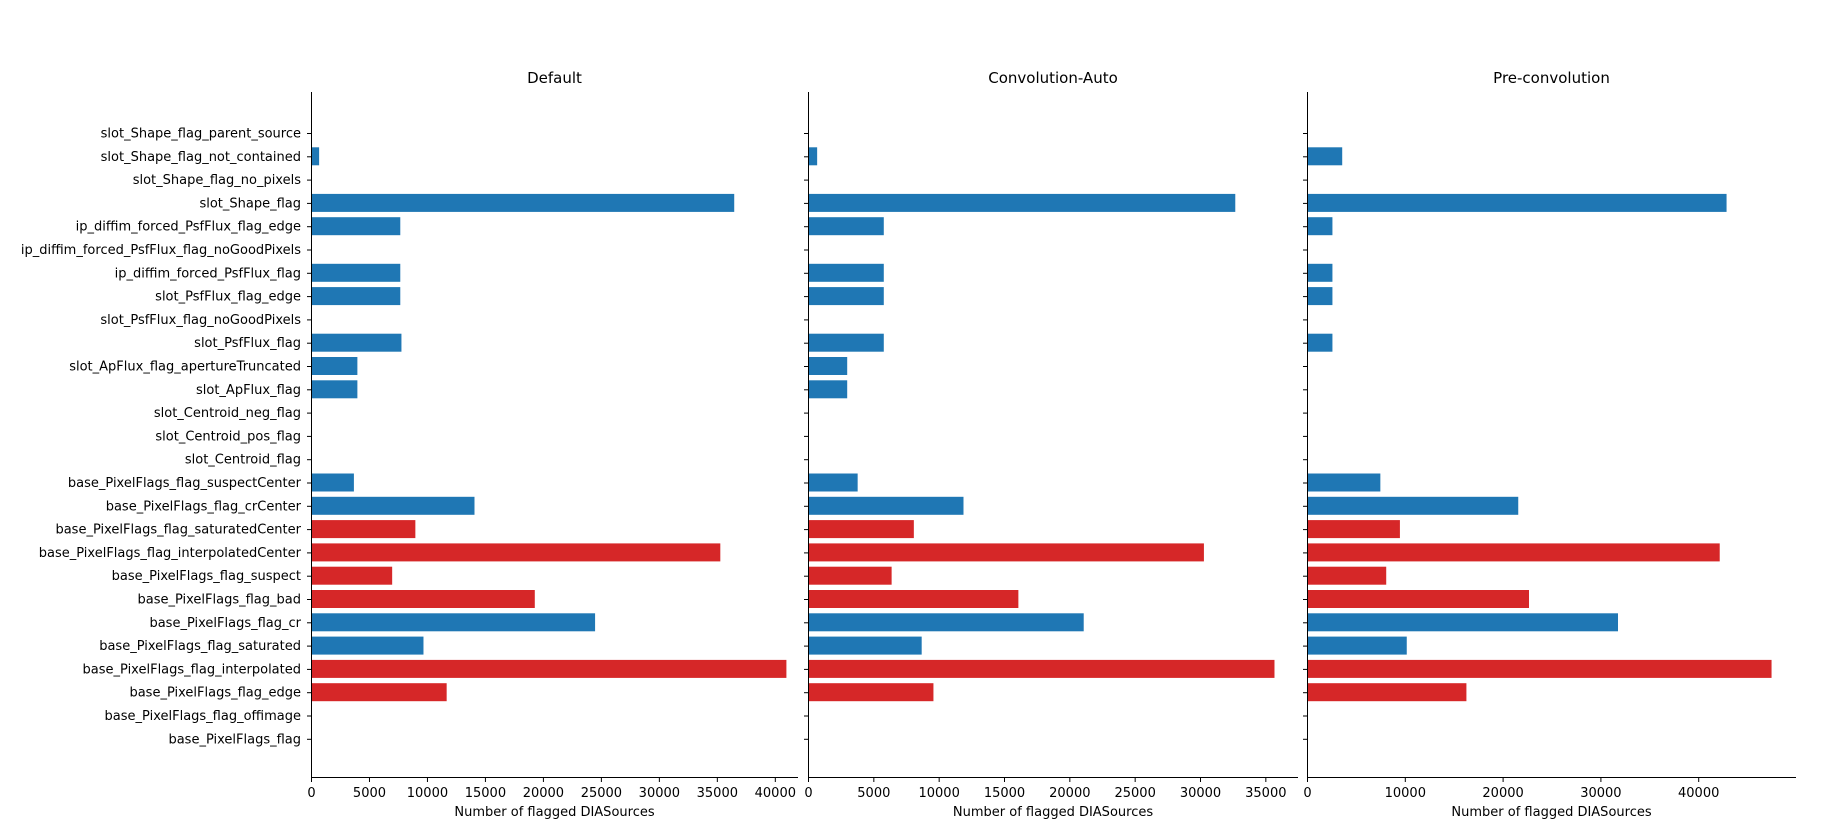 The image size is (1838, 827). Describe the element at coordinates (215, 693) in the screenshot. I see `category-label: base_PixelFlags_flag_edge` at that location.